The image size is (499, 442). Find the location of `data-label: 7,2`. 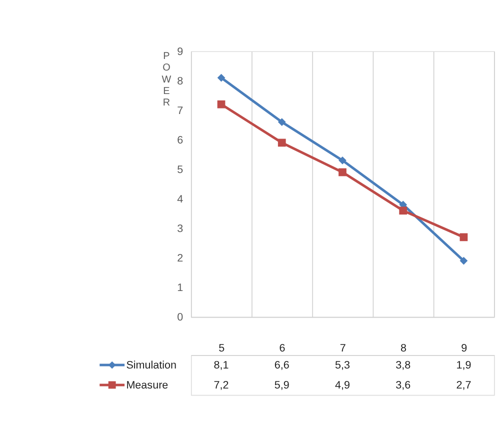

data-label: 7,2 is located at coordinates (221, 385).